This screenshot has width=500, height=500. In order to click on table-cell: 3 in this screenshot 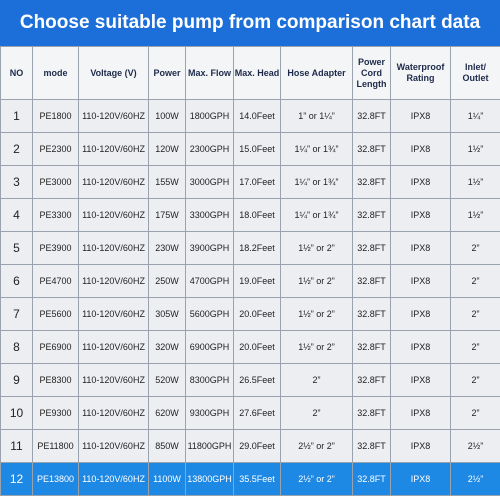, I will do `click(16, 182)`.